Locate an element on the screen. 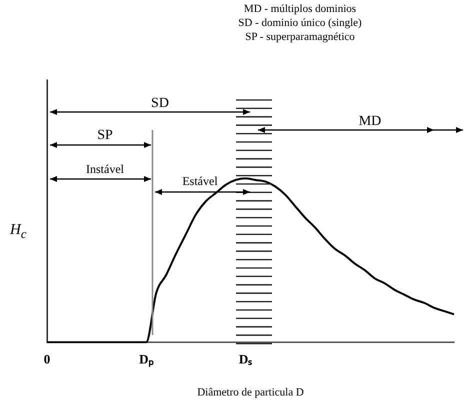  x-tick-label: Dₛ is located at coordinates (245, 358).